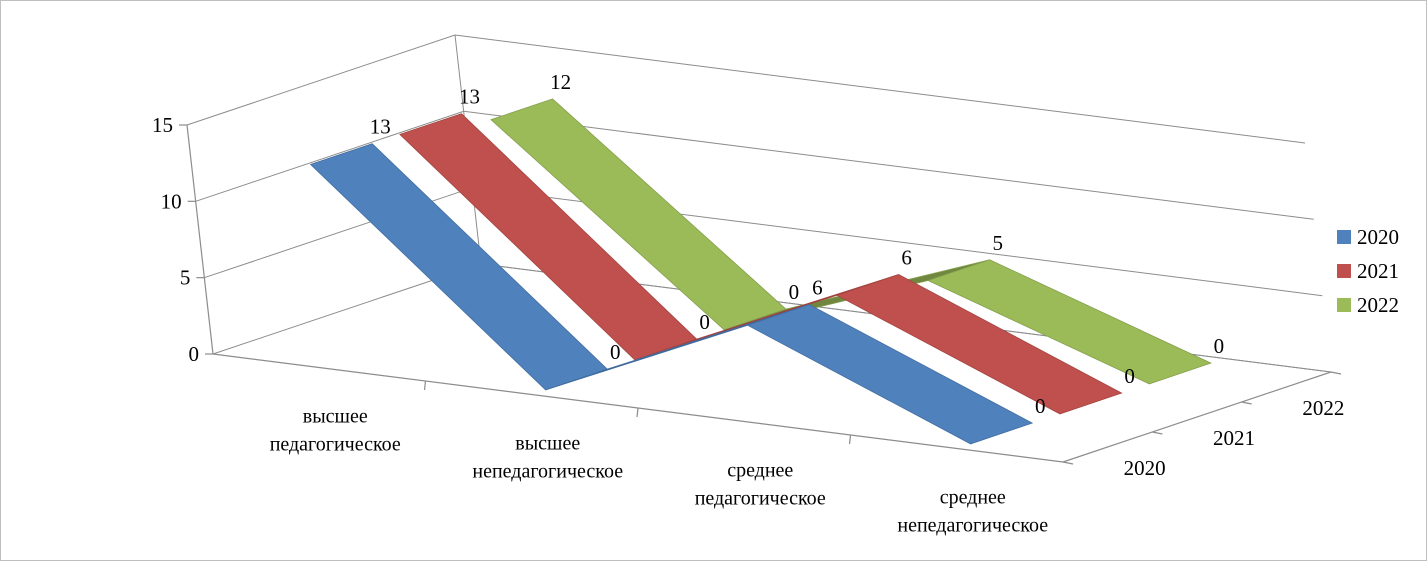 This screenshot has height=567, width=1427. Describe the element at coordinates (1197, 417) in the screenshot. I see `depth-axis-line` at that location.